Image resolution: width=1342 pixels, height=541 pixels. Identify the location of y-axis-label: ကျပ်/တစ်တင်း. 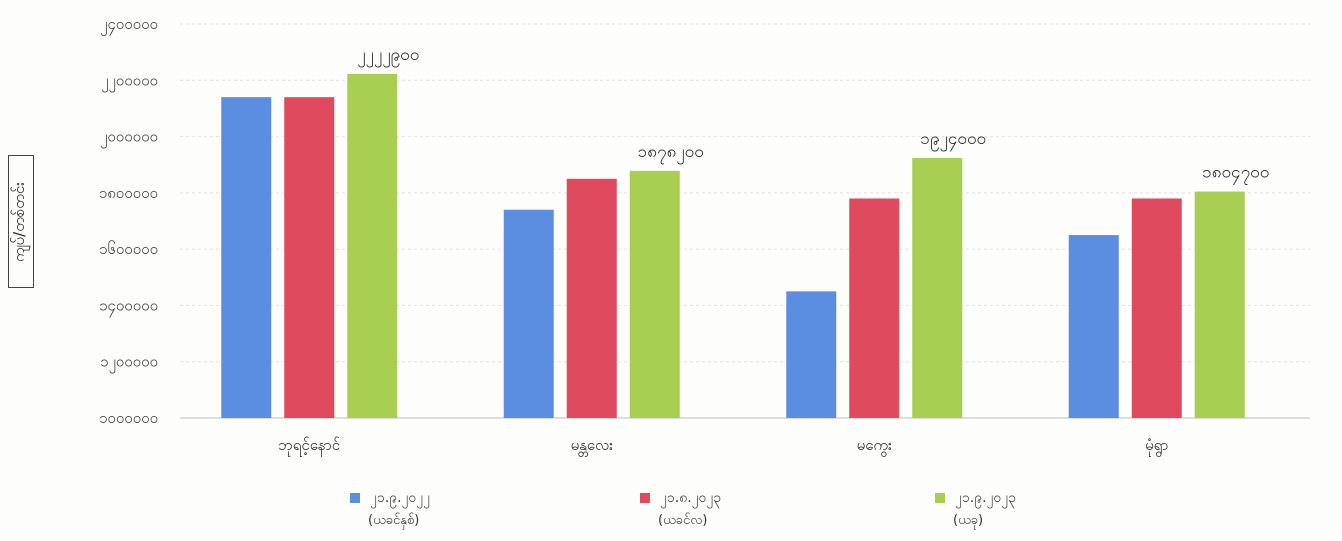
(19, 221).